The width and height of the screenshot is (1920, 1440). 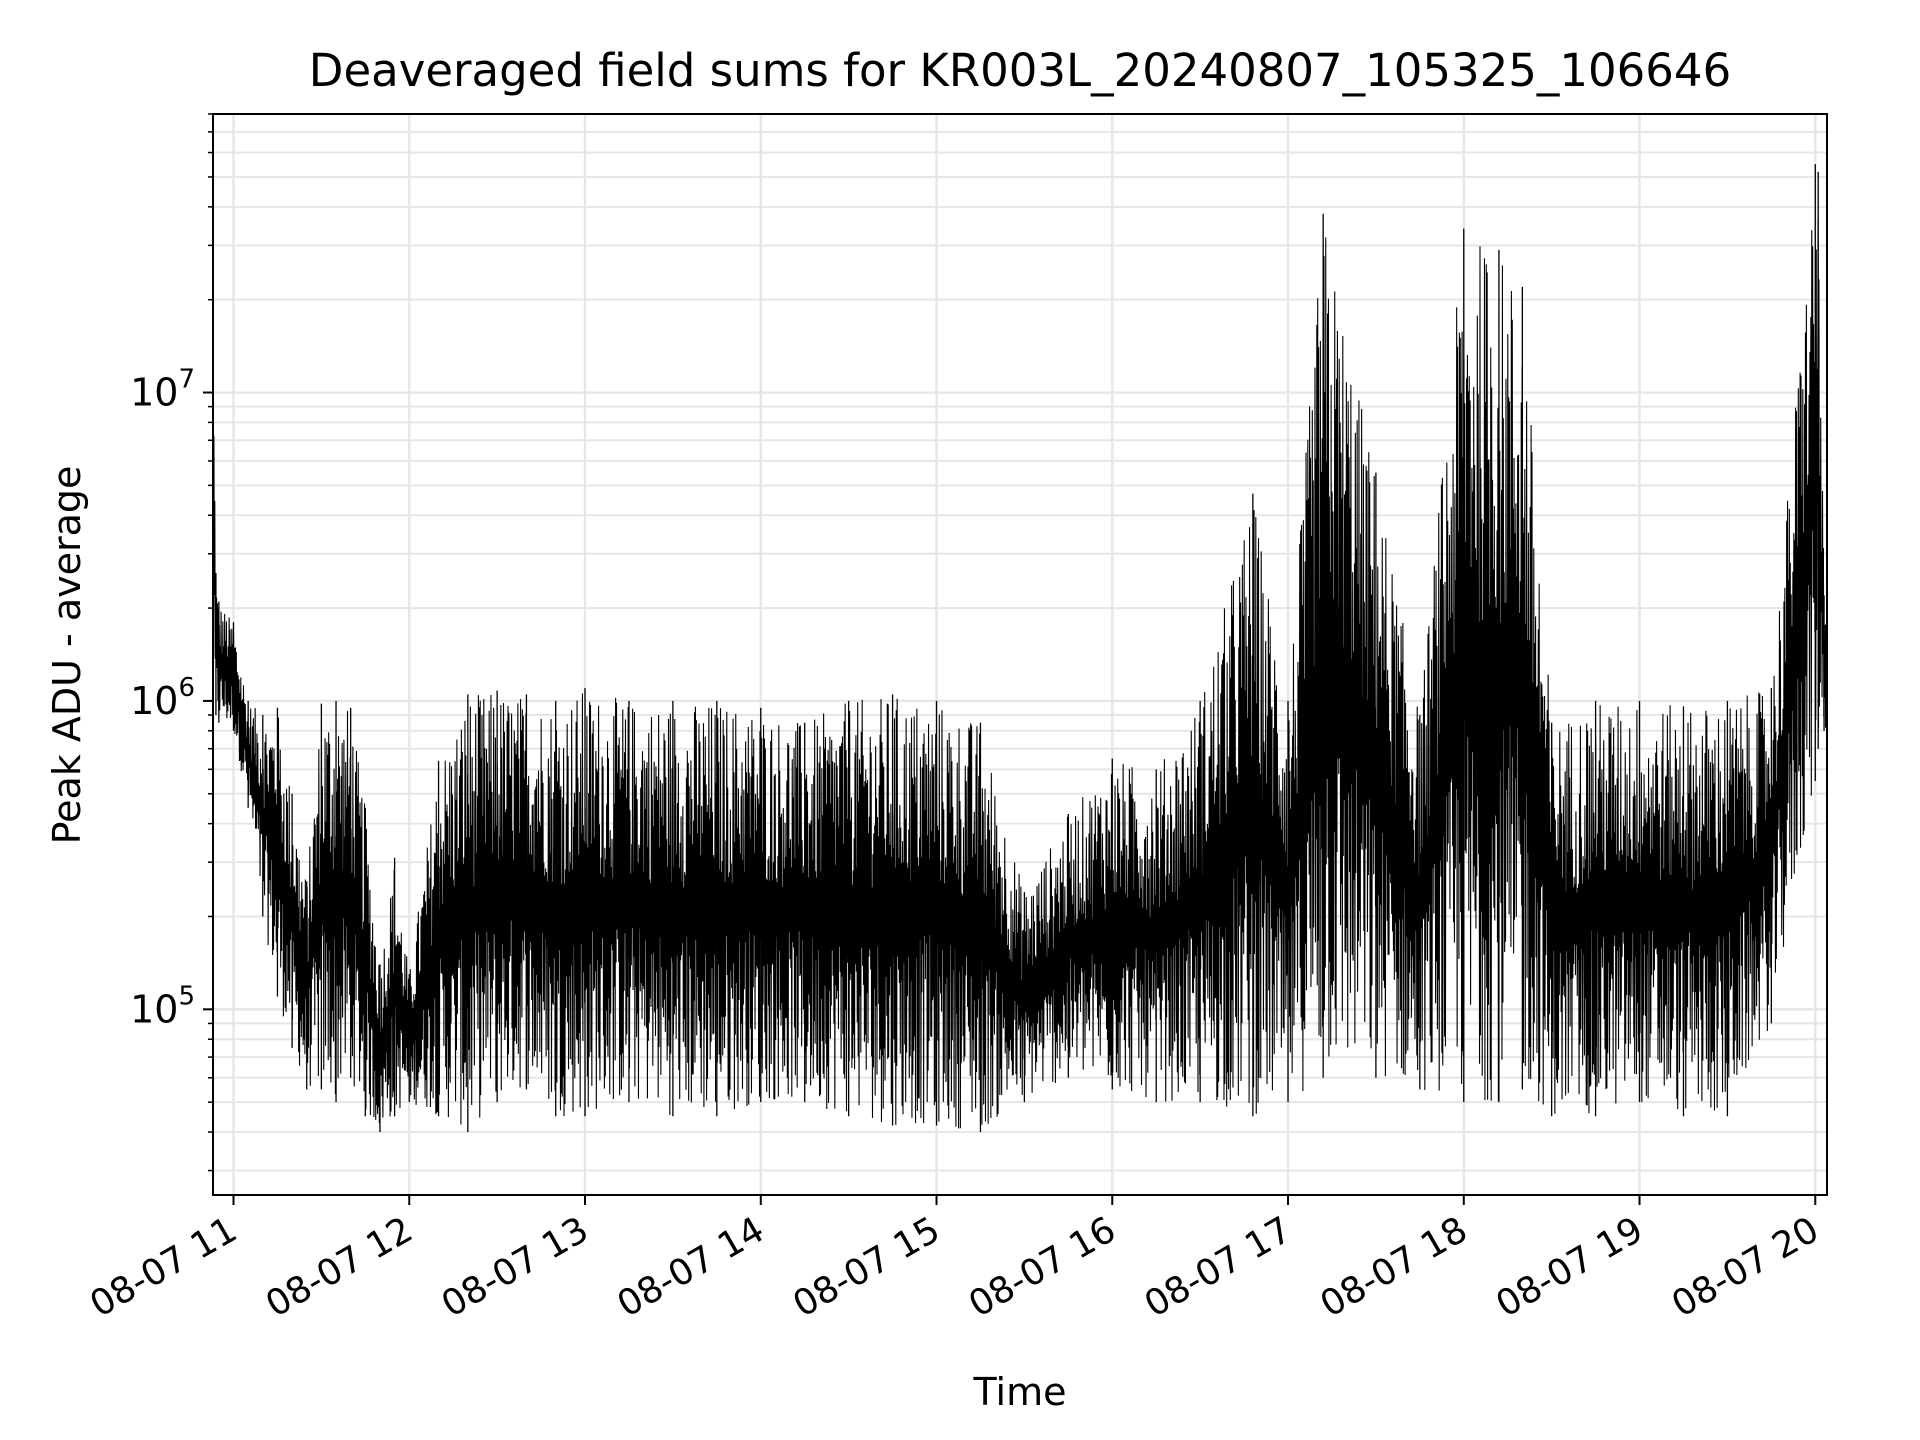 What do you see at coordinates (162, 390) in the screenshot?
I see `y-tick-label: 10⁷` at bounding box center [162, 390].